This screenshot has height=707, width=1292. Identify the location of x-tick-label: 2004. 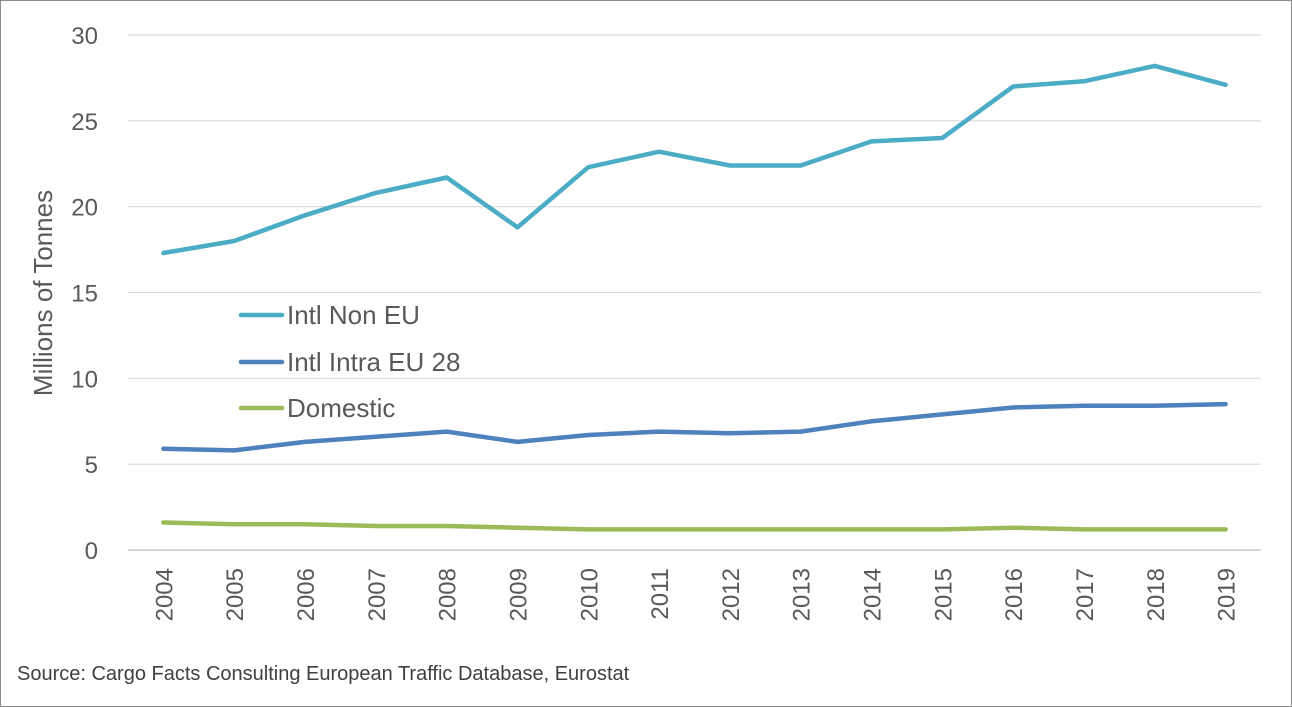
(164, 594).